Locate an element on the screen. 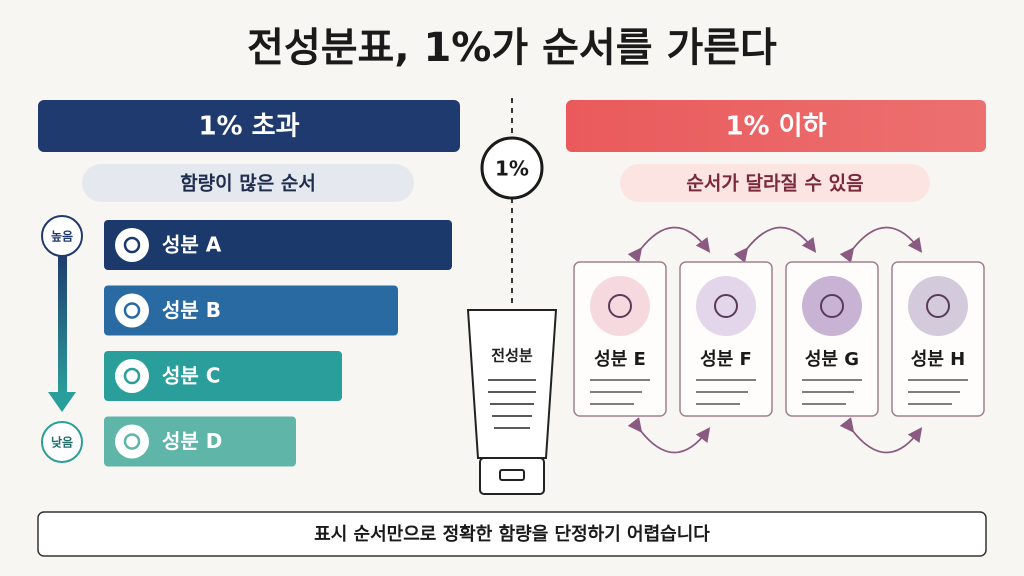 Image resolution: width=1024 pixels, height=576 pixels. low-badge is located at coordinates (62, 442).